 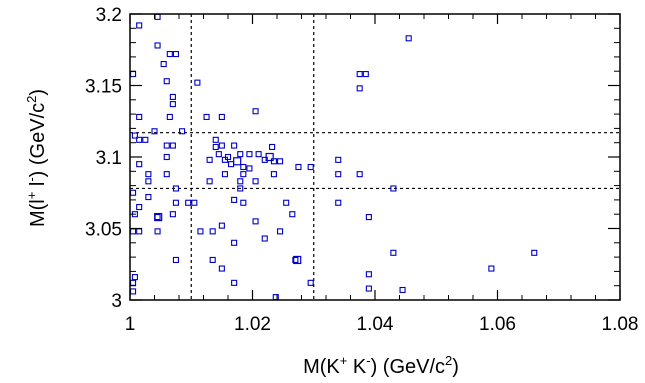 I want to click on x-tick-label: 1.06, so click(x=497, y=324).